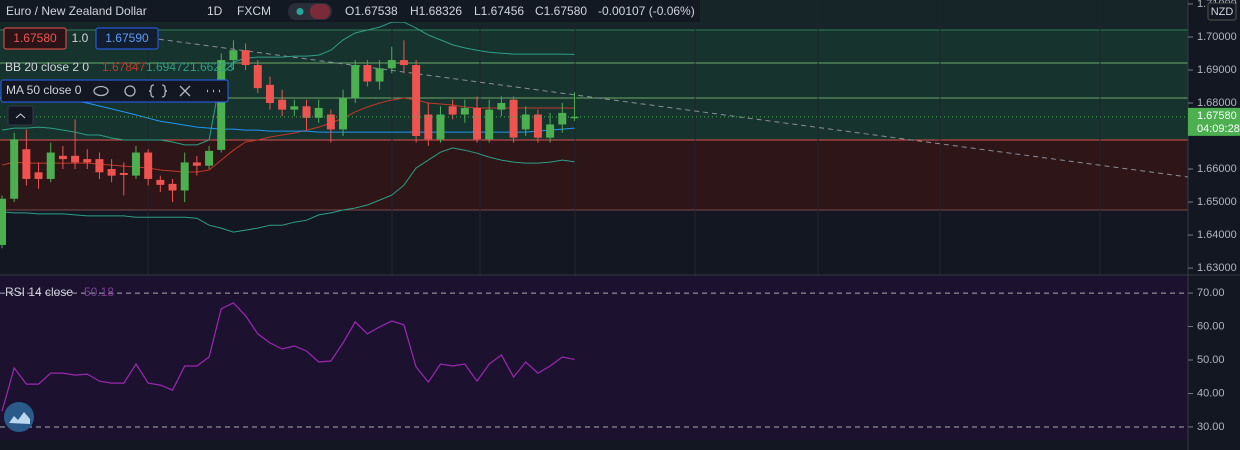 Image resolution: width=1240 pixels, height=450 pixels. Describe the element at coordinates (1218, 129) in the screenshot. I see `countdown: 04:09:28` at that location.